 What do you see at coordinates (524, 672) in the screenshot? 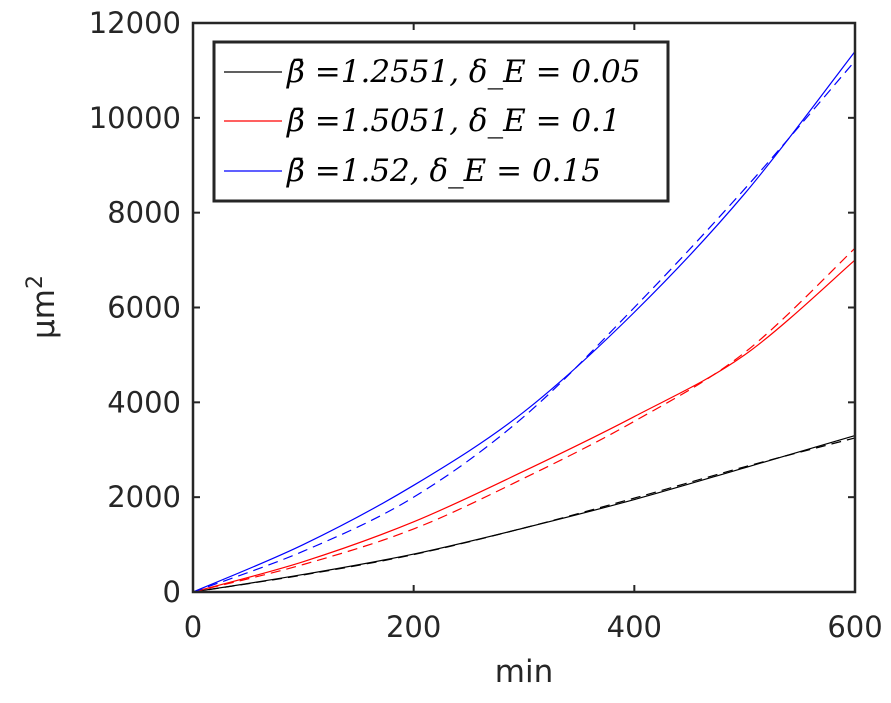
I see `x-axis-title: min` at bounding box center [524, 672].